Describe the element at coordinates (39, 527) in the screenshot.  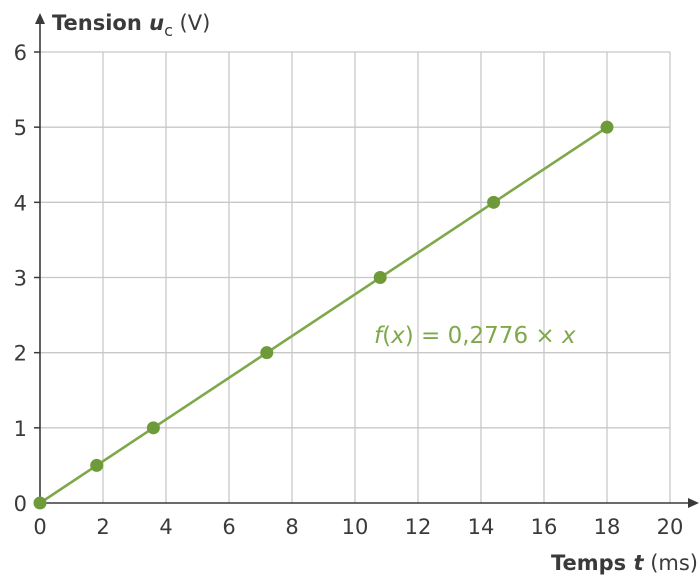
I see `x-tick-label: 0` at that location.